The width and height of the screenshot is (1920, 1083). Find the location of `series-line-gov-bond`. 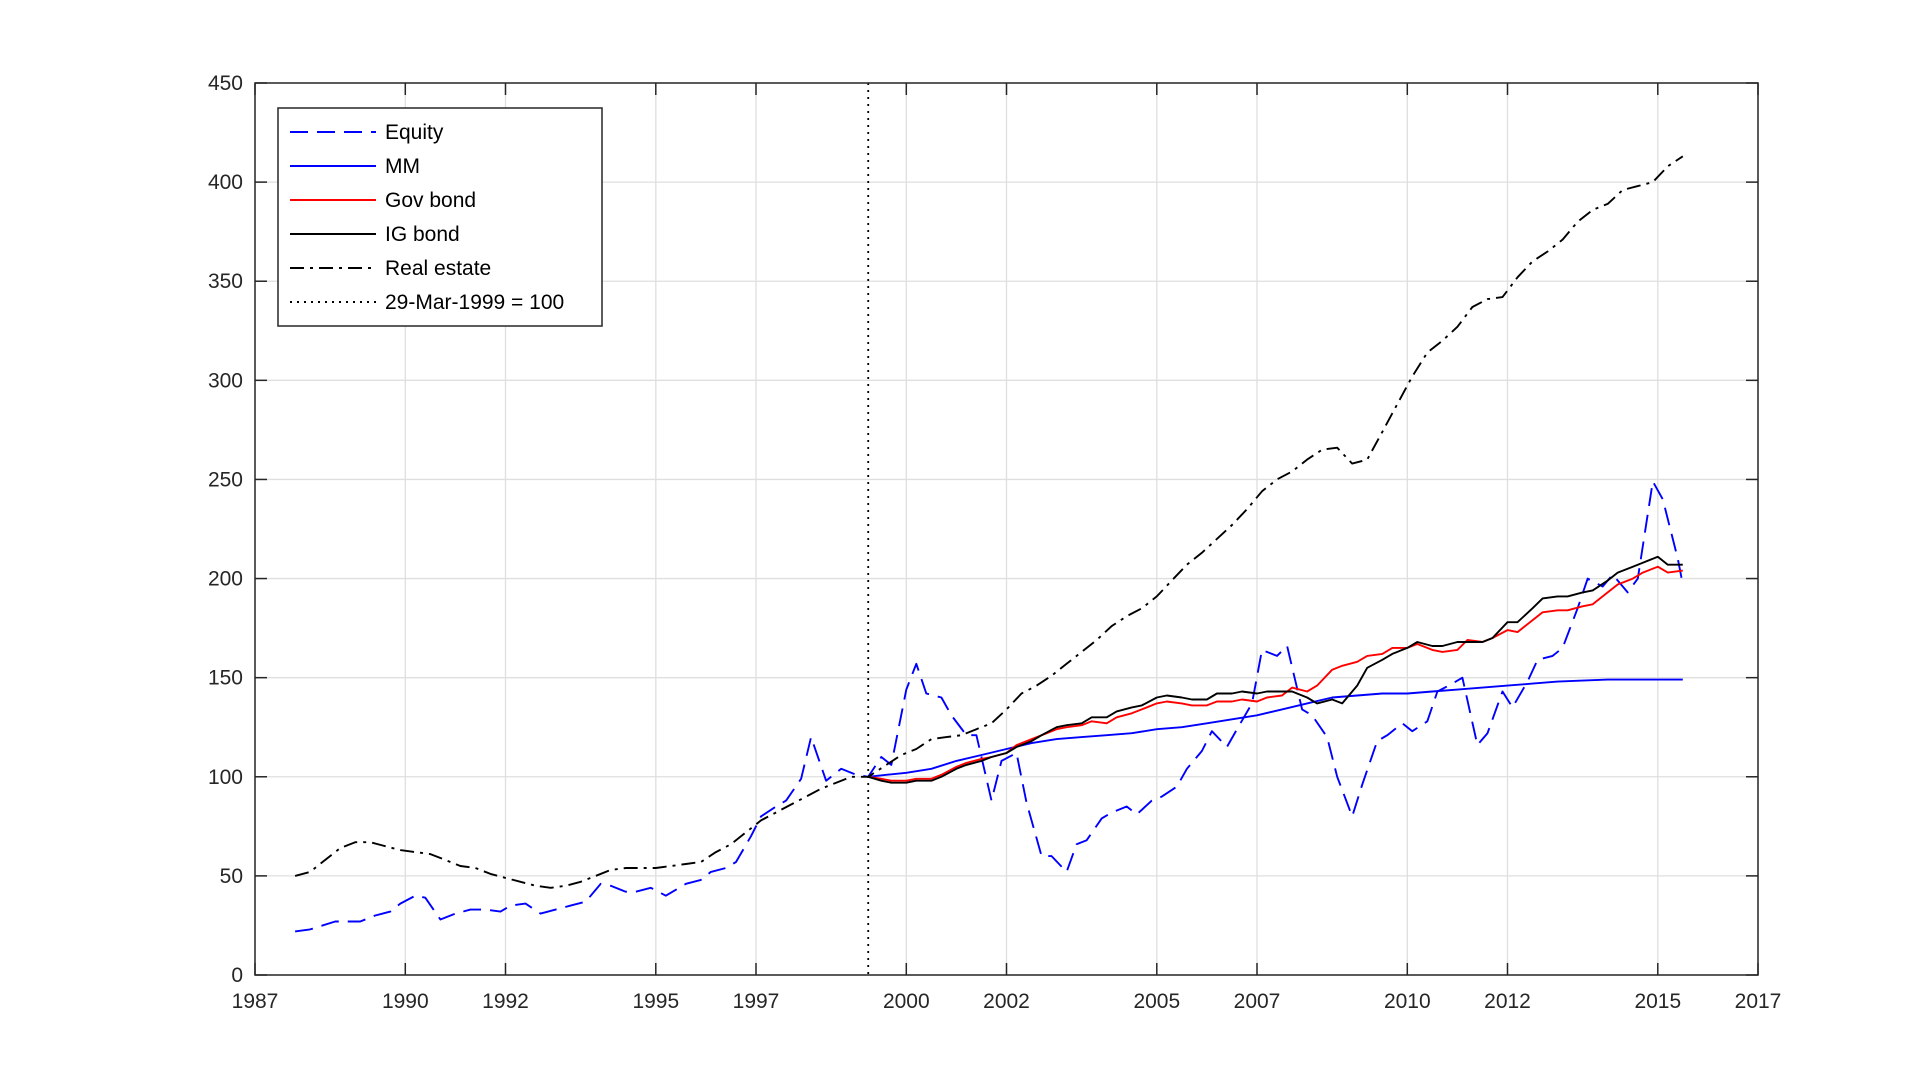

series-line-gov-bond is located at coordinates (1275, 673).